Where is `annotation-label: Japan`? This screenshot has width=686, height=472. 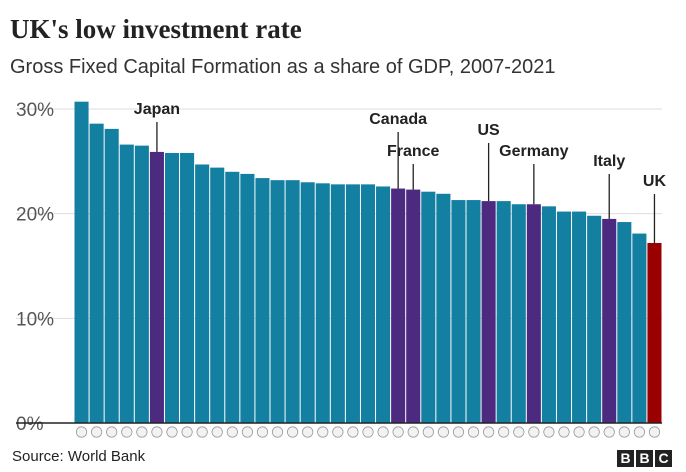 annotation-label: Japan is located at coordinates (157, 109).